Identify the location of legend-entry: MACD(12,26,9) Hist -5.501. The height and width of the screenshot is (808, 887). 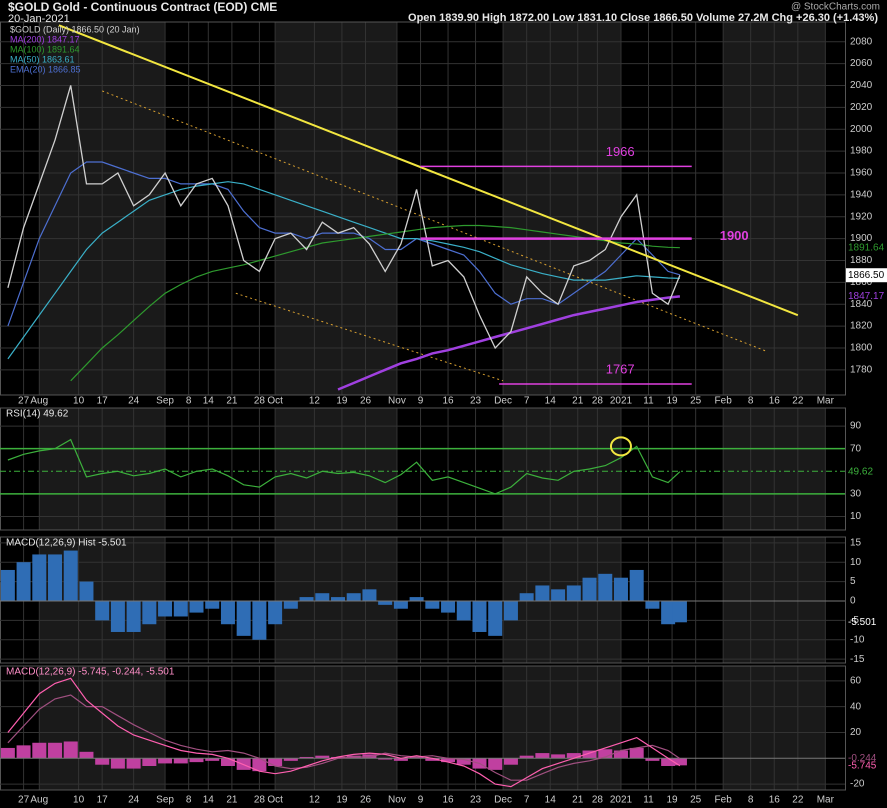
(66, 543).